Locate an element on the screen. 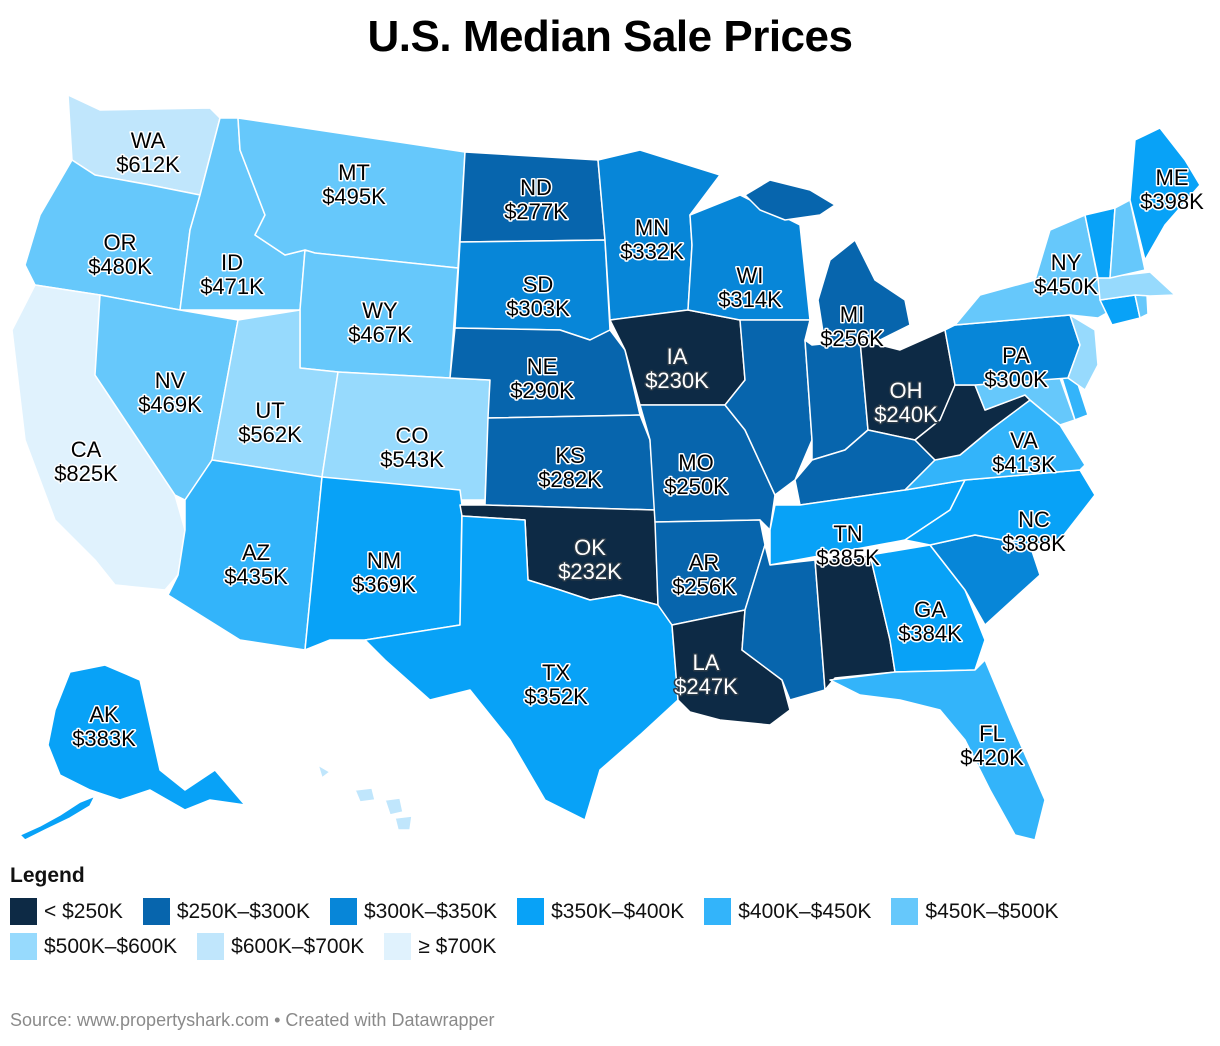  state-label-ny: NY is located at coordinates (1066, 262).